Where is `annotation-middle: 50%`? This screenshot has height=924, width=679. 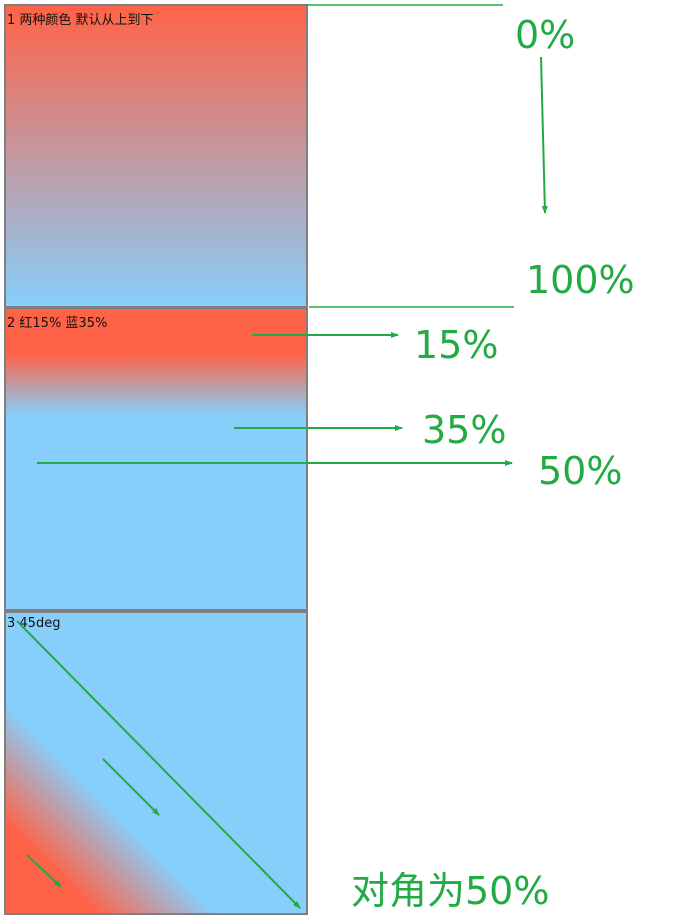 annotation-middle: 50% is located at coordinates (580, 471).